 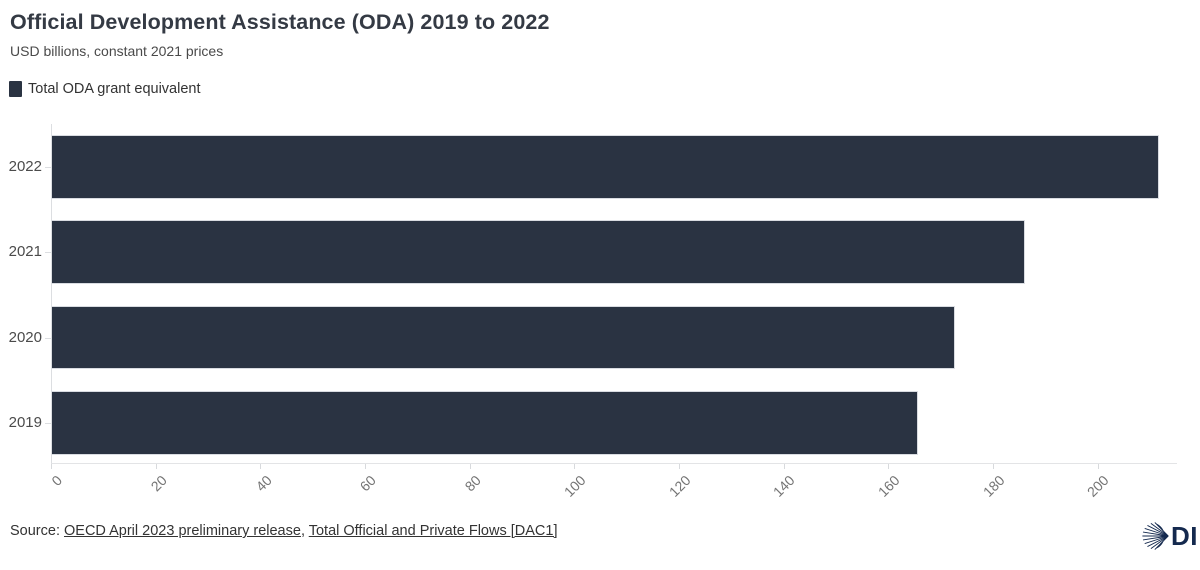 I want to click on source-link-dac1: Total Official and Private Flows [DAC1], so click(x=433, y=531).